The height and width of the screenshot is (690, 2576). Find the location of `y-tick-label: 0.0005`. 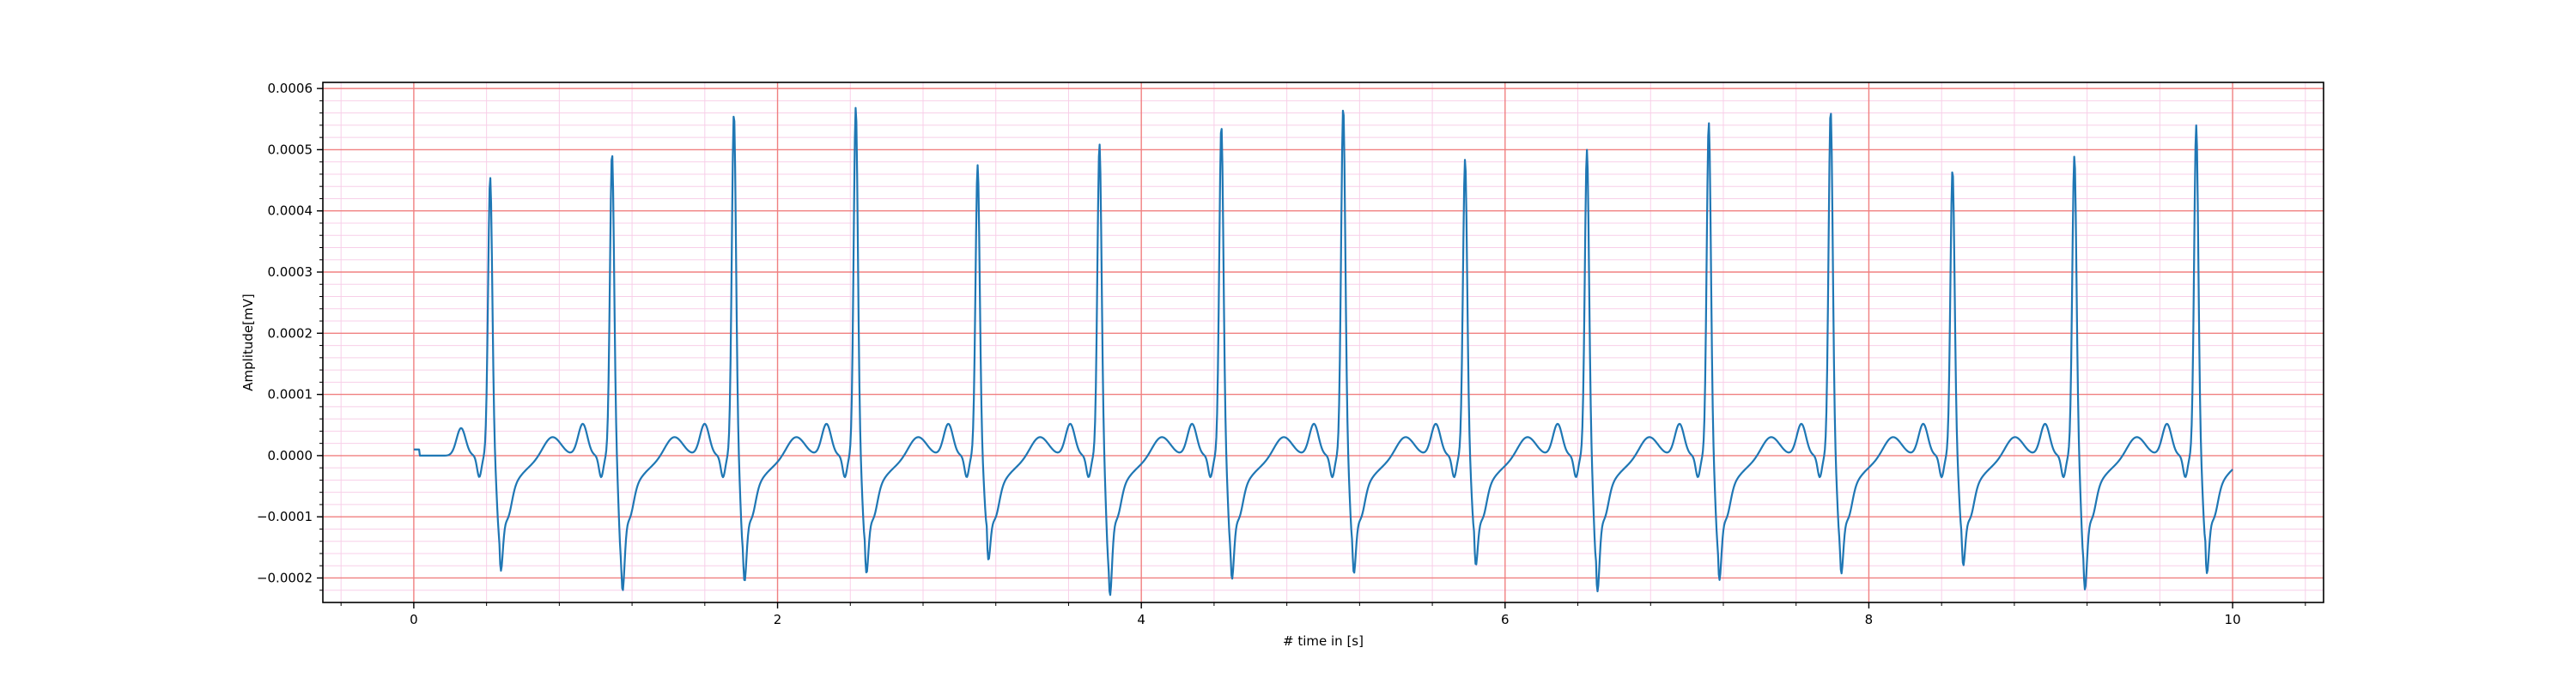

y-tick-label: 0.0005 is located at coordinates (291, 149).